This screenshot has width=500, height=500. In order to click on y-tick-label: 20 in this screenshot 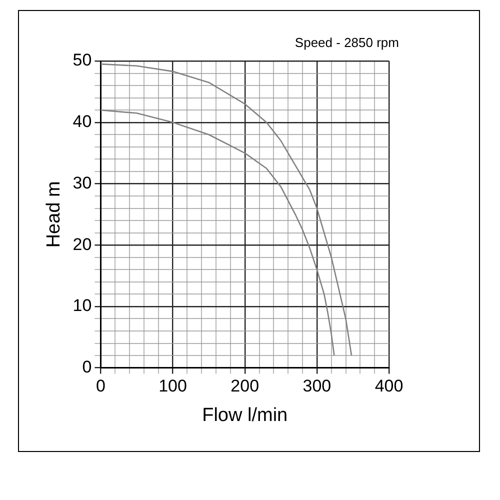, I will do `click(82, 244)`.